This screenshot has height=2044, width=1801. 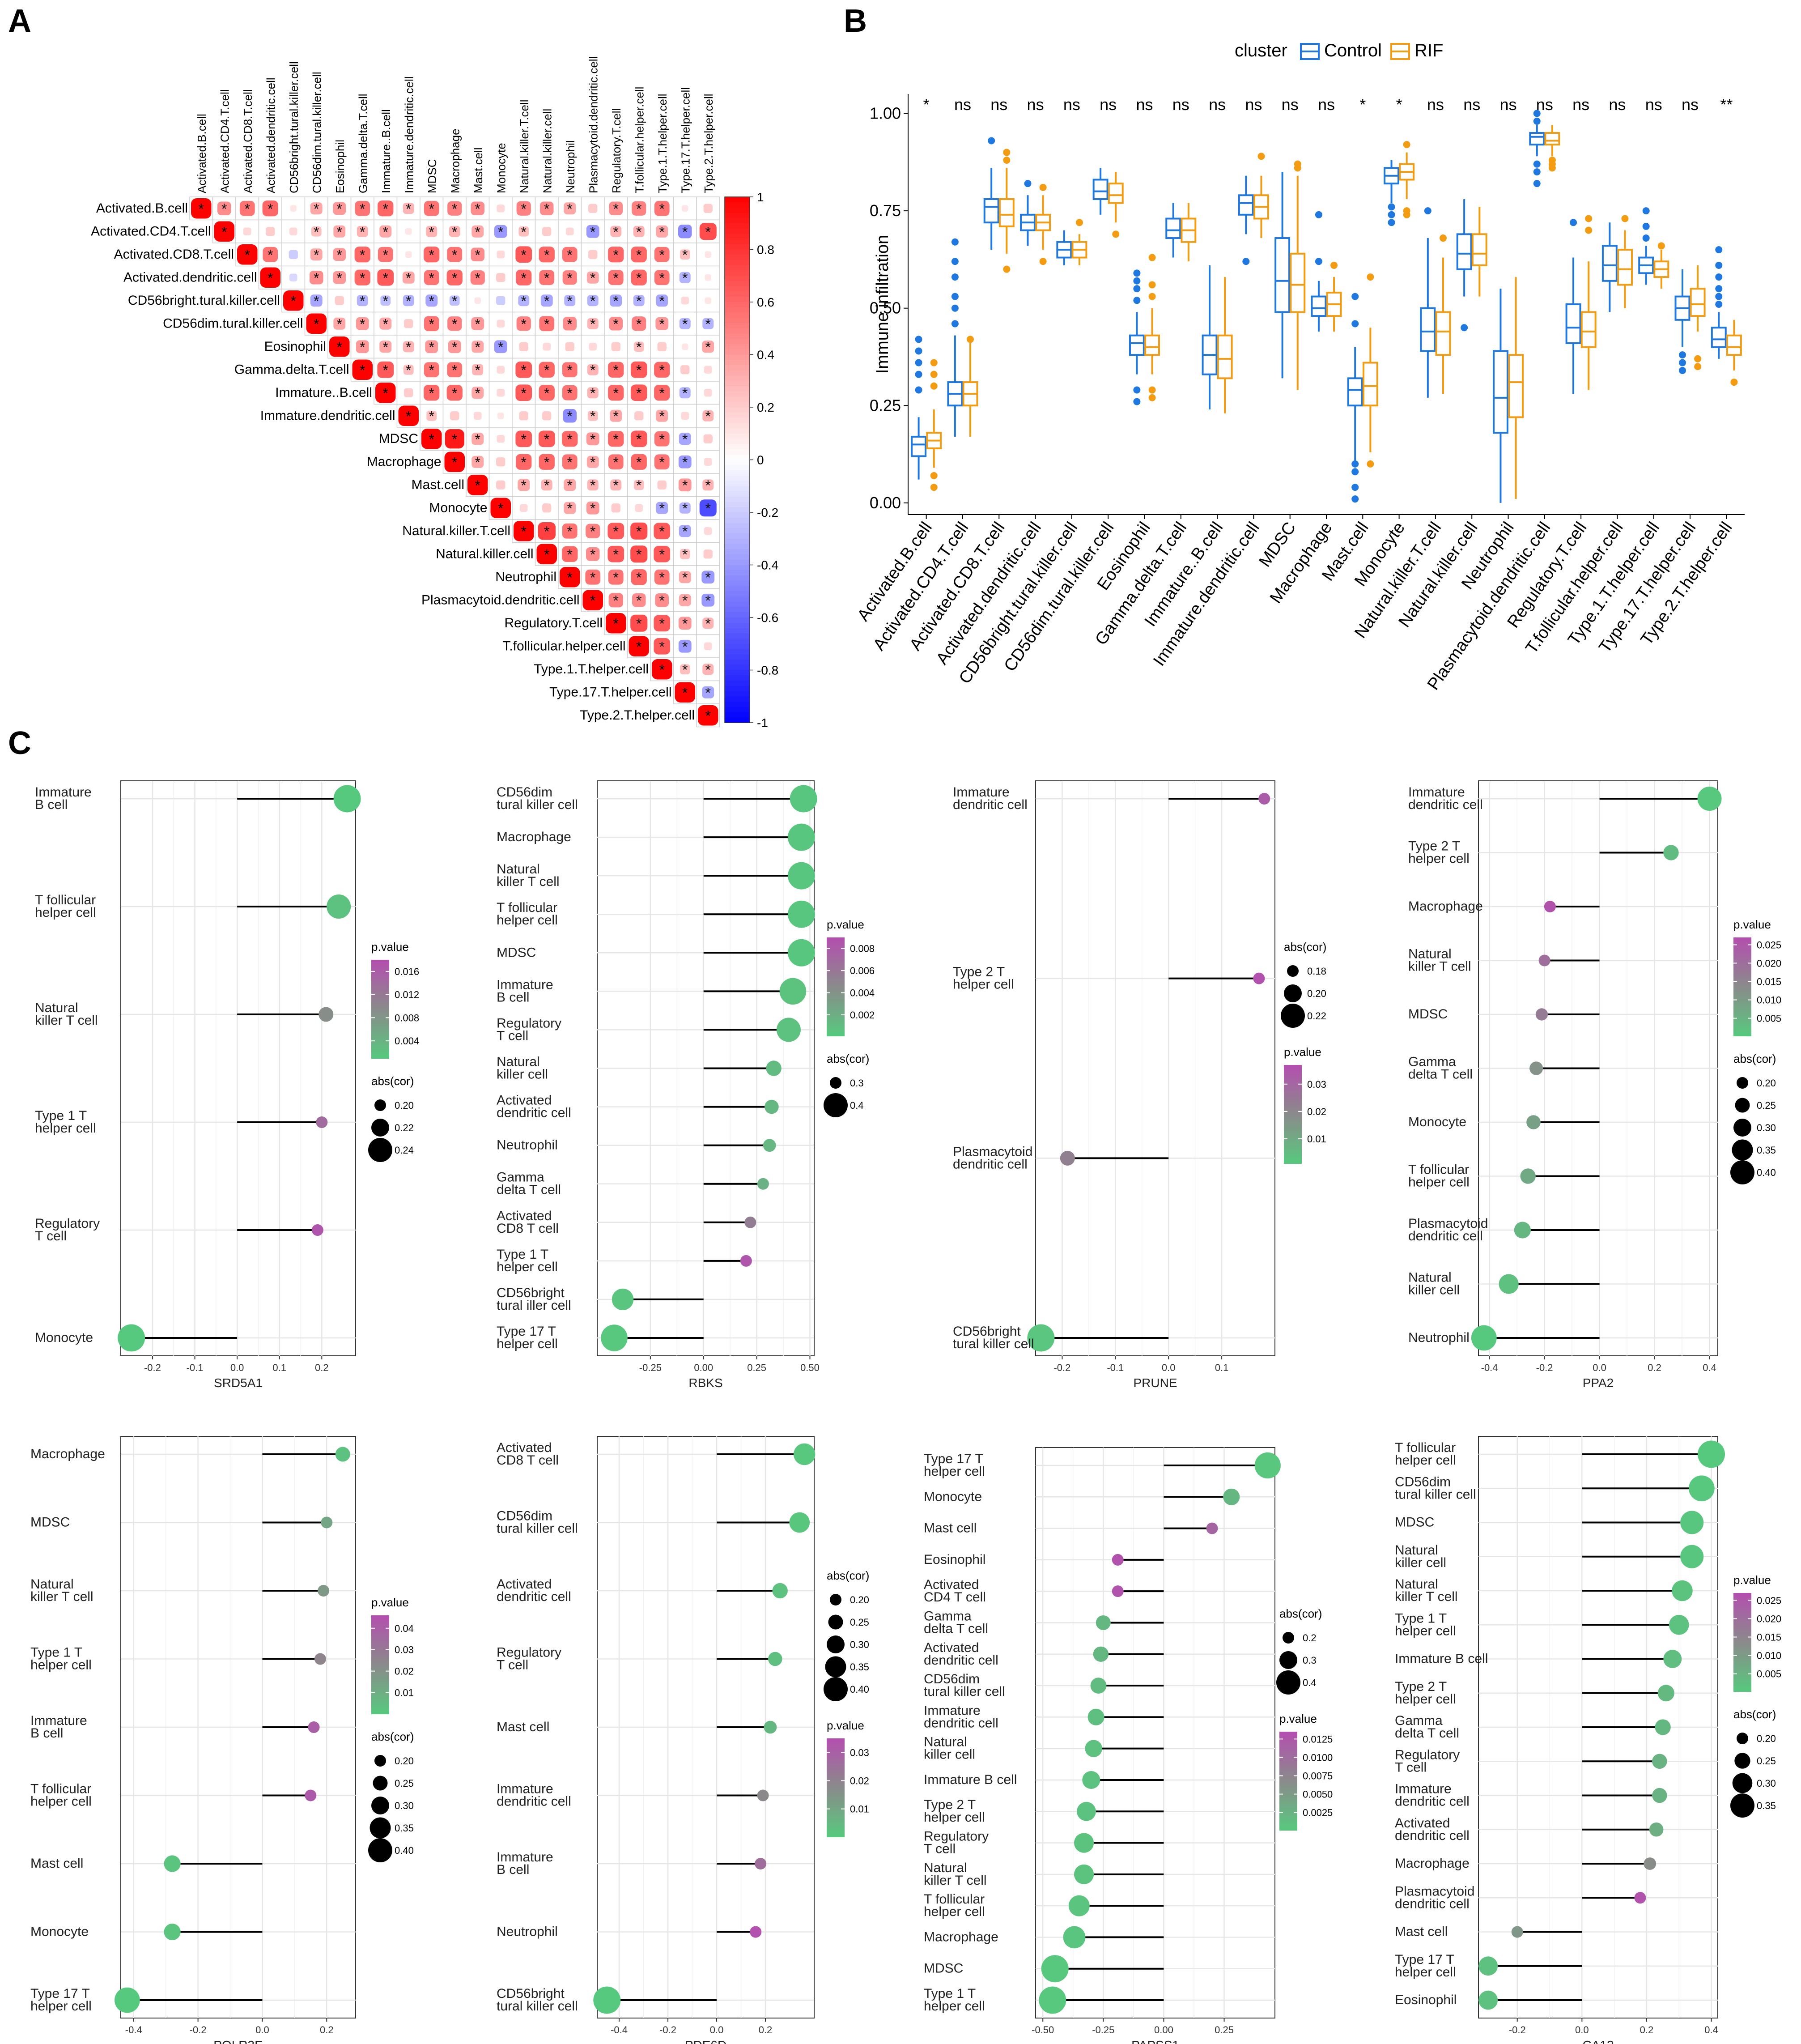 What do you see at coordinates (1298, 283) in the screenshot?
I see `box-body` at bounding box center [1298, 283].